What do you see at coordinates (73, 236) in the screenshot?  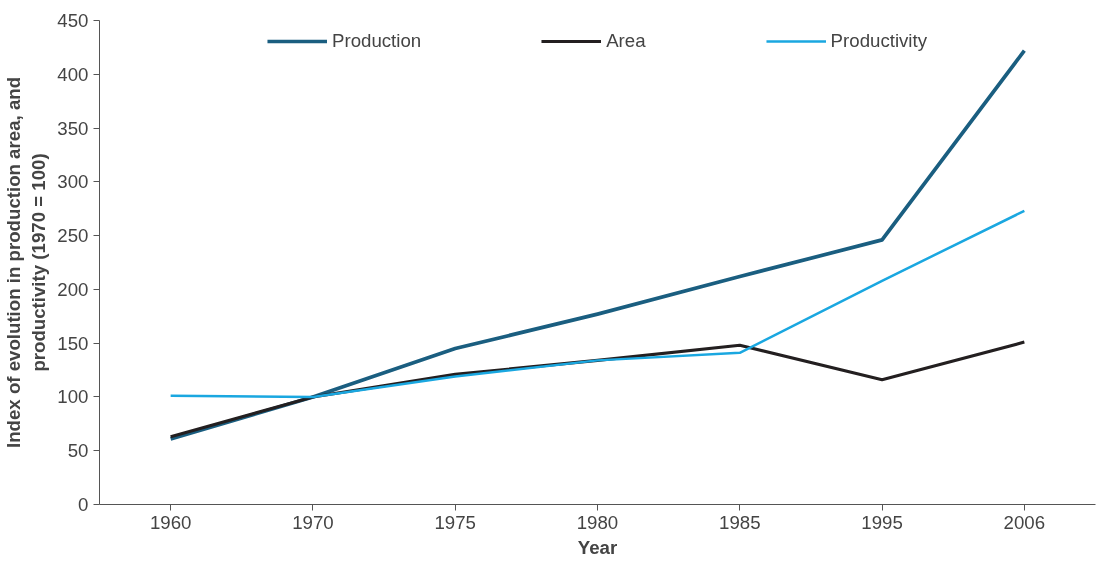 I see `y-tick-label: 250` at bounding box center [73, 236].